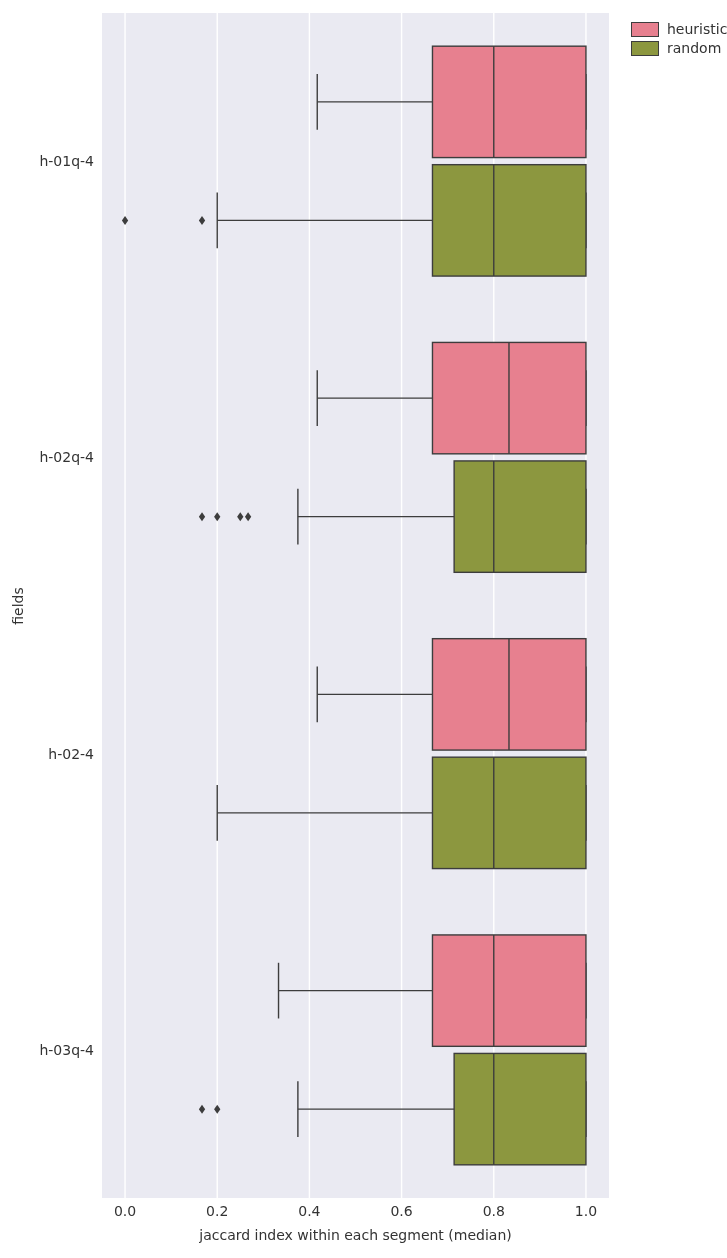 This screenshot has height=1258, width=727. What do you see at coordinates (67, 1049) in the screenshot?
I see `y-tick-label: h-03q-4` at bounding box center [67, 1049].